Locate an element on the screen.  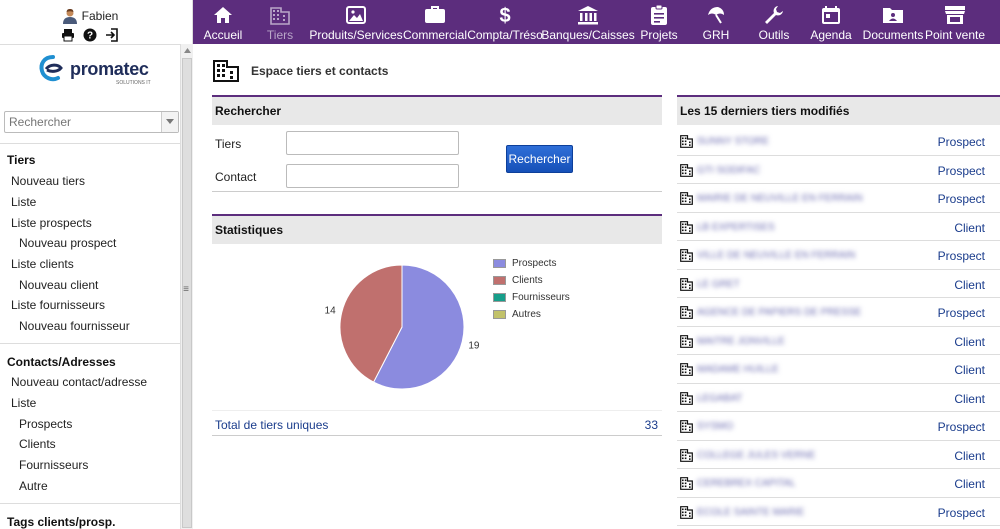
user-row: Fabien is located at coordinates (90, 16).